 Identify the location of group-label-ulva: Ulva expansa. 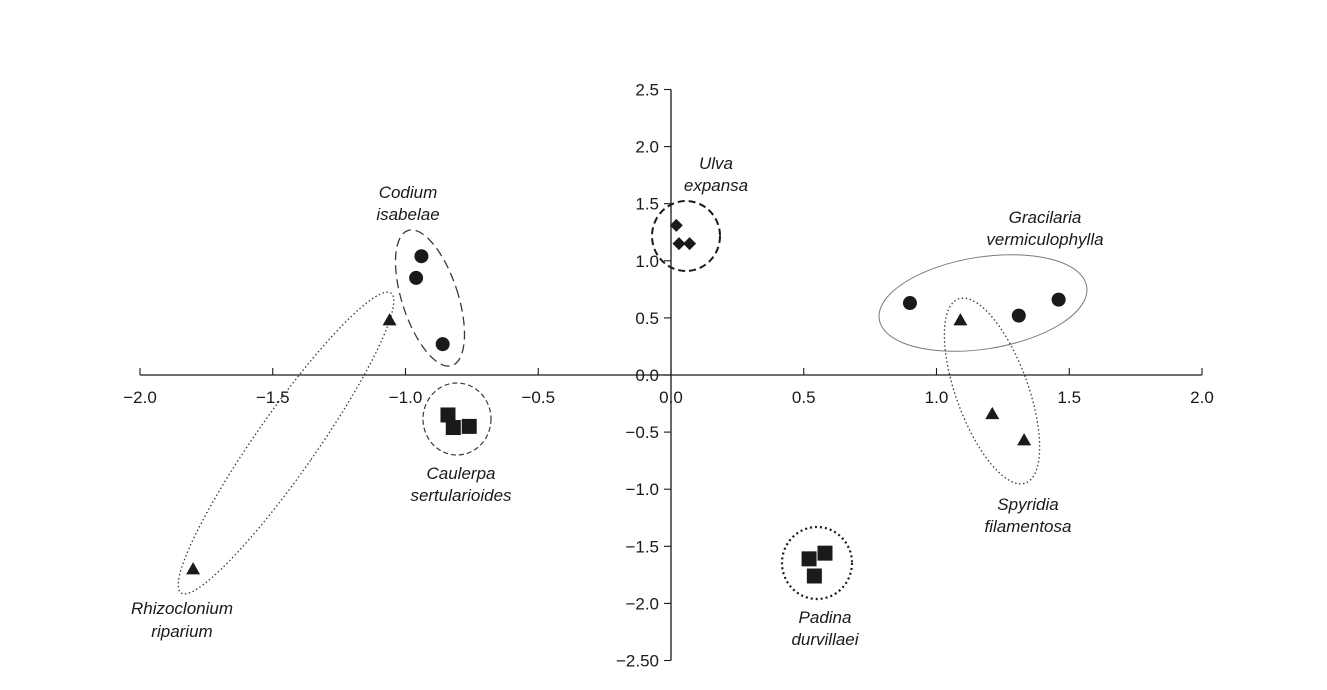
(716, 174).